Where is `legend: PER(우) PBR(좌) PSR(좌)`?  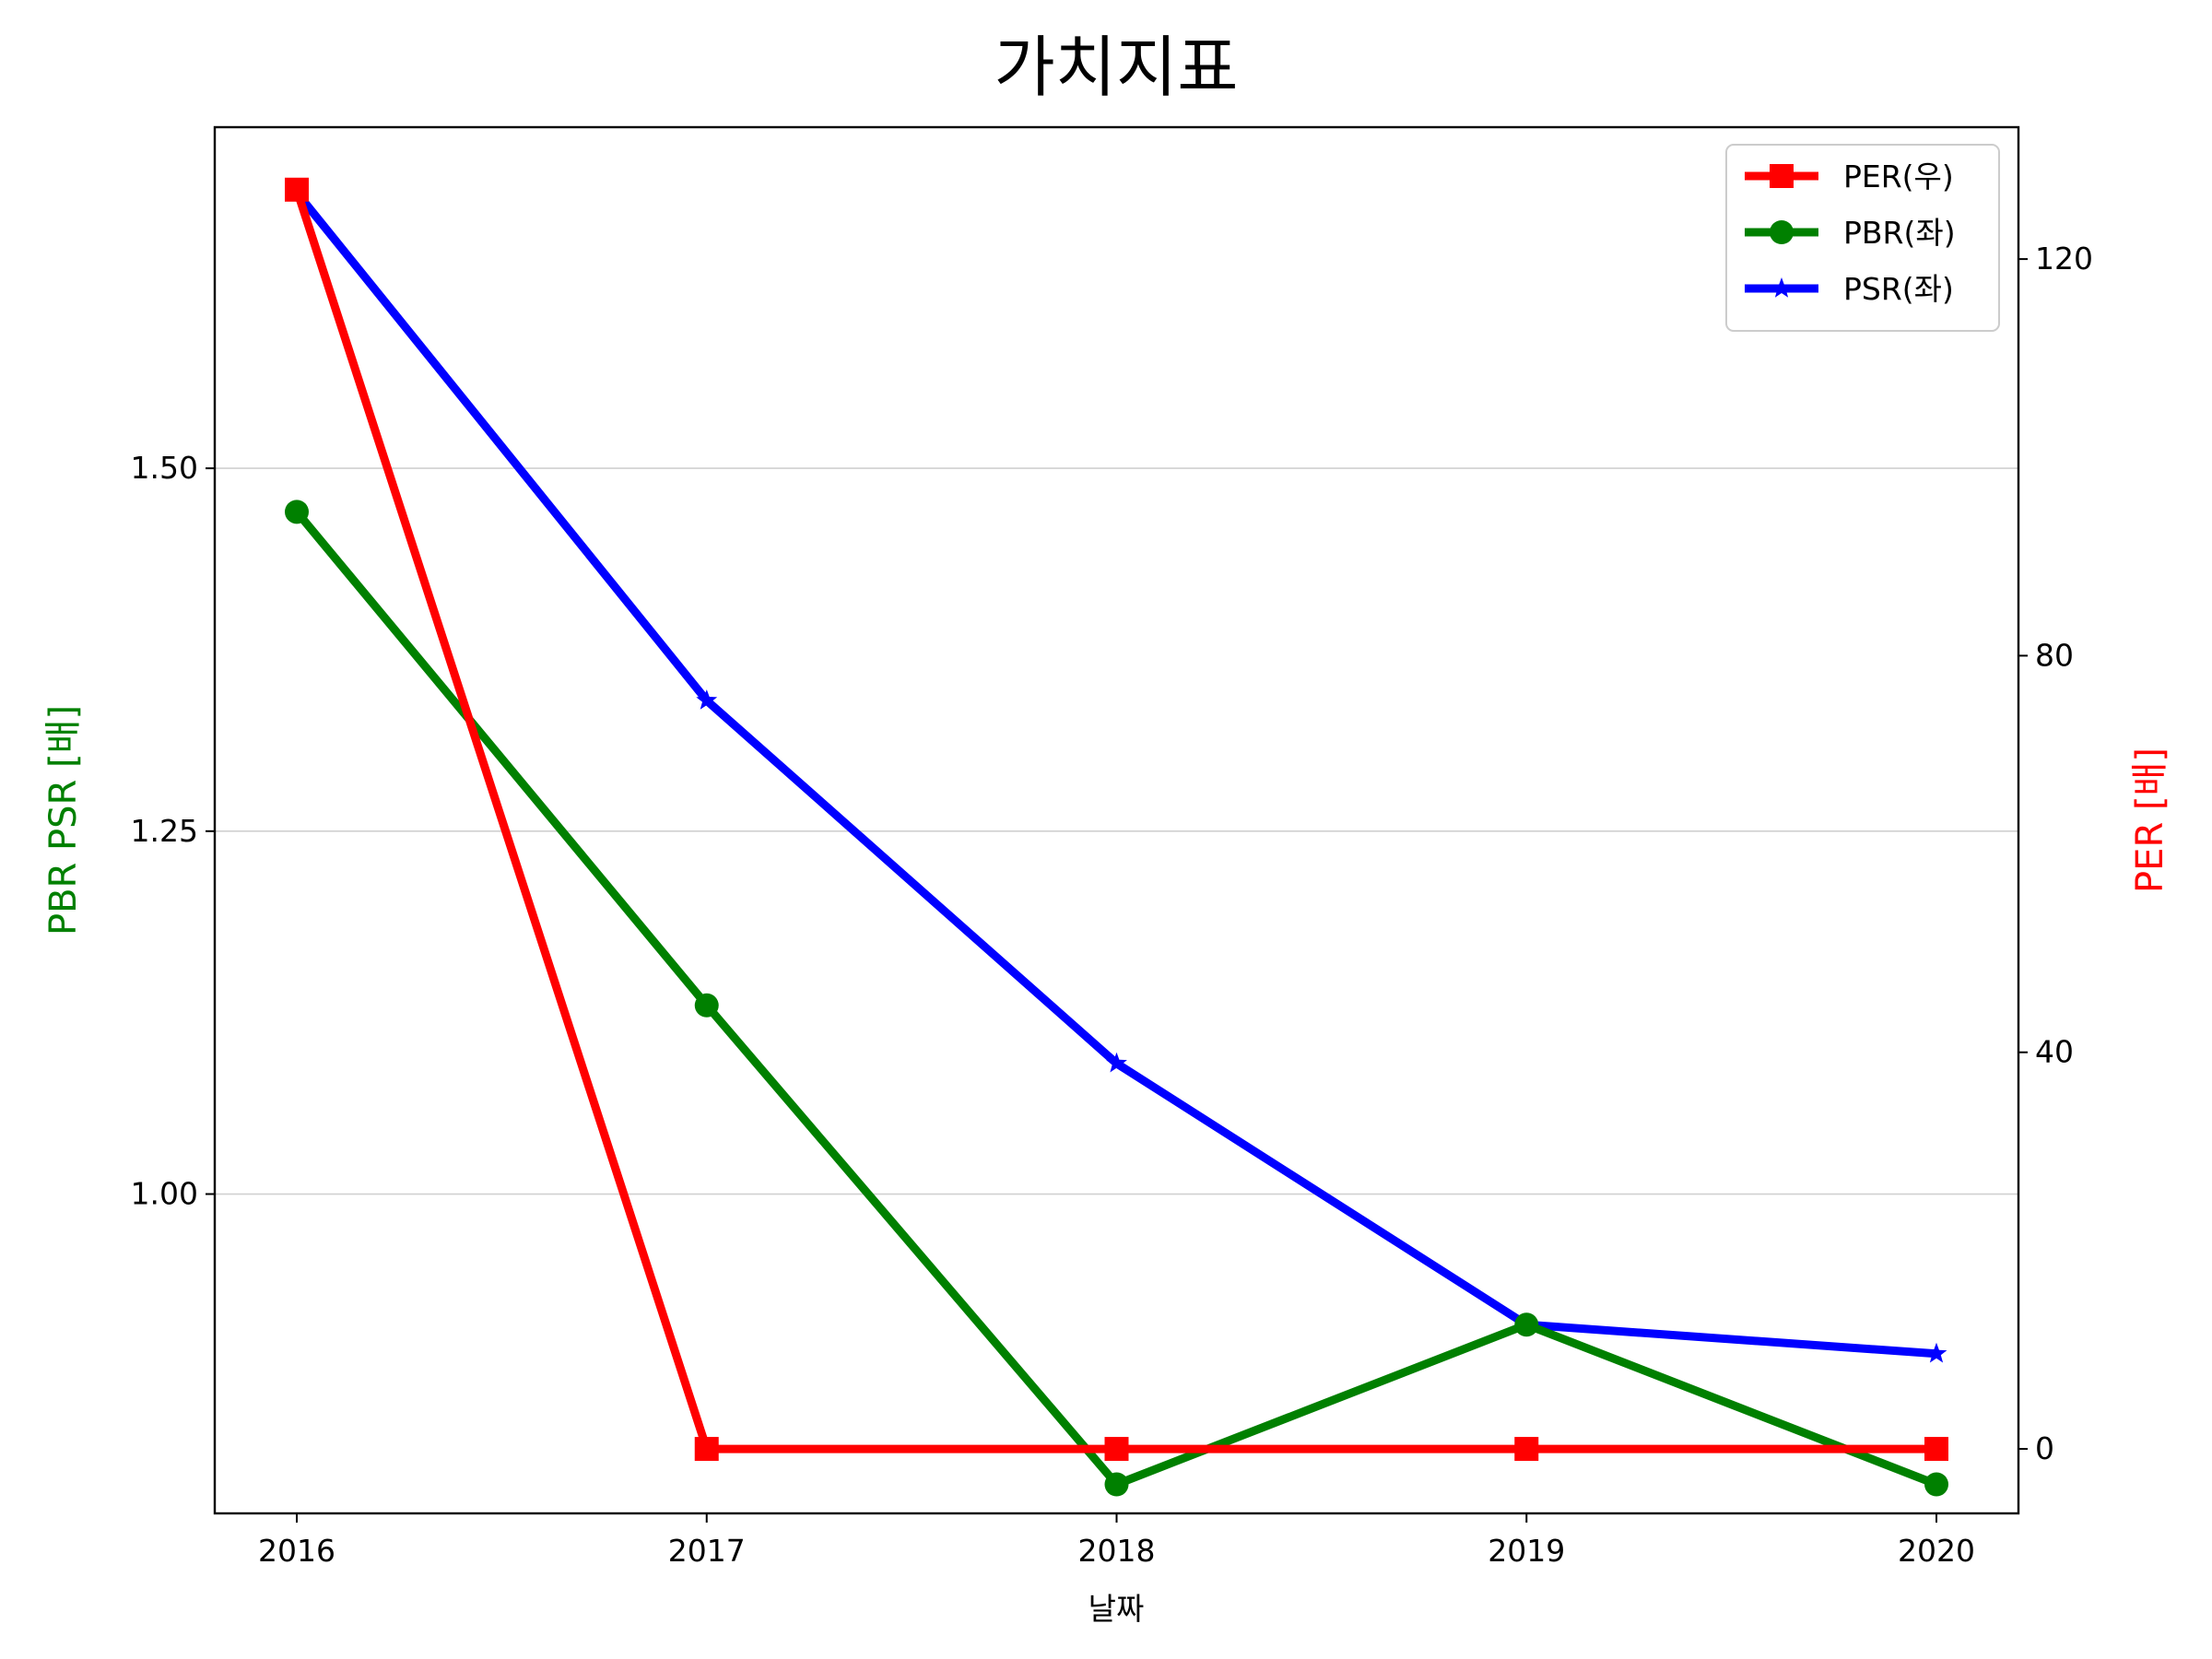 legend: PER(우) PBR(좌) PSR(좌) is located at coordinates (1862, 238).